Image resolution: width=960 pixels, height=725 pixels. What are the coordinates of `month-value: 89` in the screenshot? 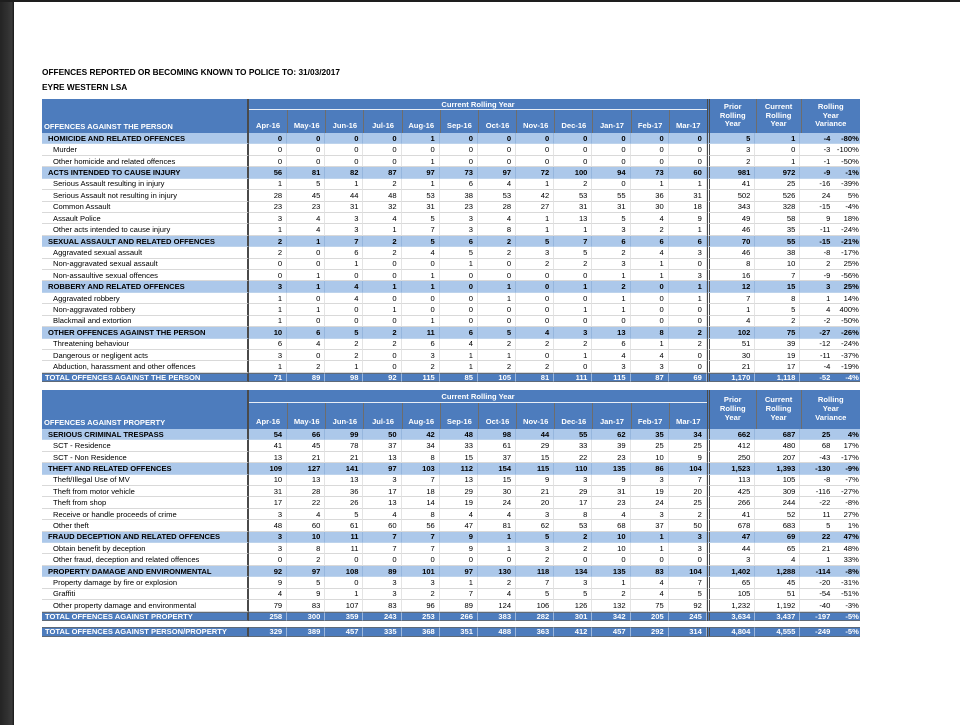 It's located at (382, 571).